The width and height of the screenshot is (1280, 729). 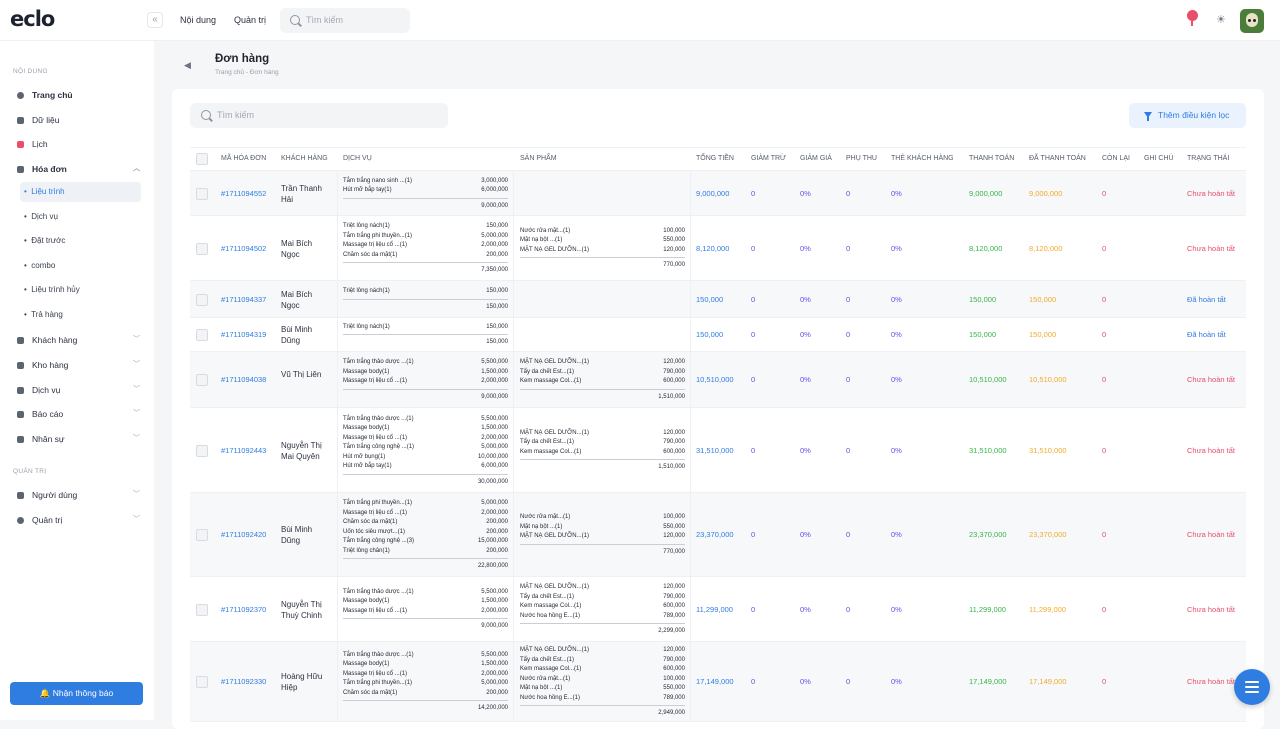 I want to click on order-code-link: #1711094552, so click(x=244, y=193).